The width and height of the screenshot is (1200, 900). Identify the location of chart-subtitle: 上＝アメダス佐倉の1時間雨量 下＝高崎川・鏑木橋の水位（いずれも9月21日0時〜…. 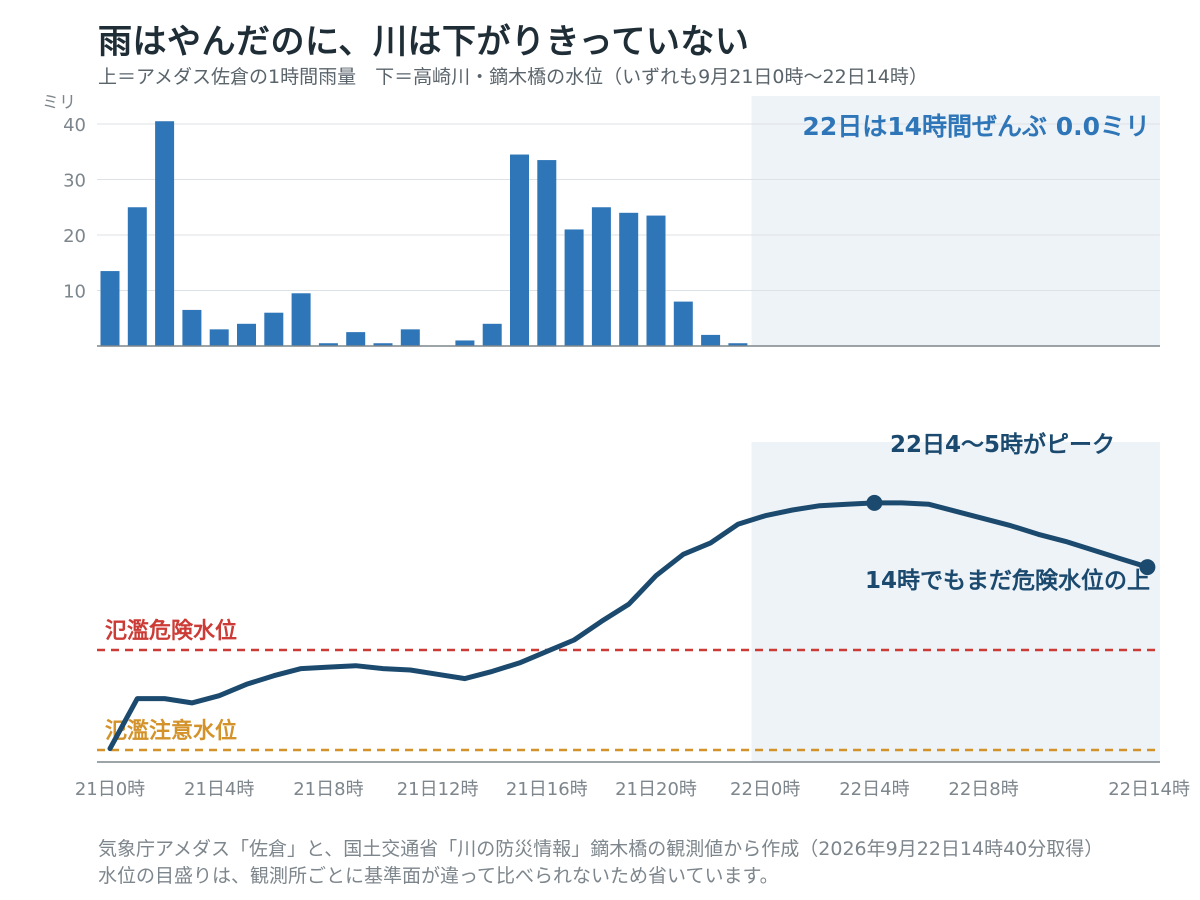
(513, 77).